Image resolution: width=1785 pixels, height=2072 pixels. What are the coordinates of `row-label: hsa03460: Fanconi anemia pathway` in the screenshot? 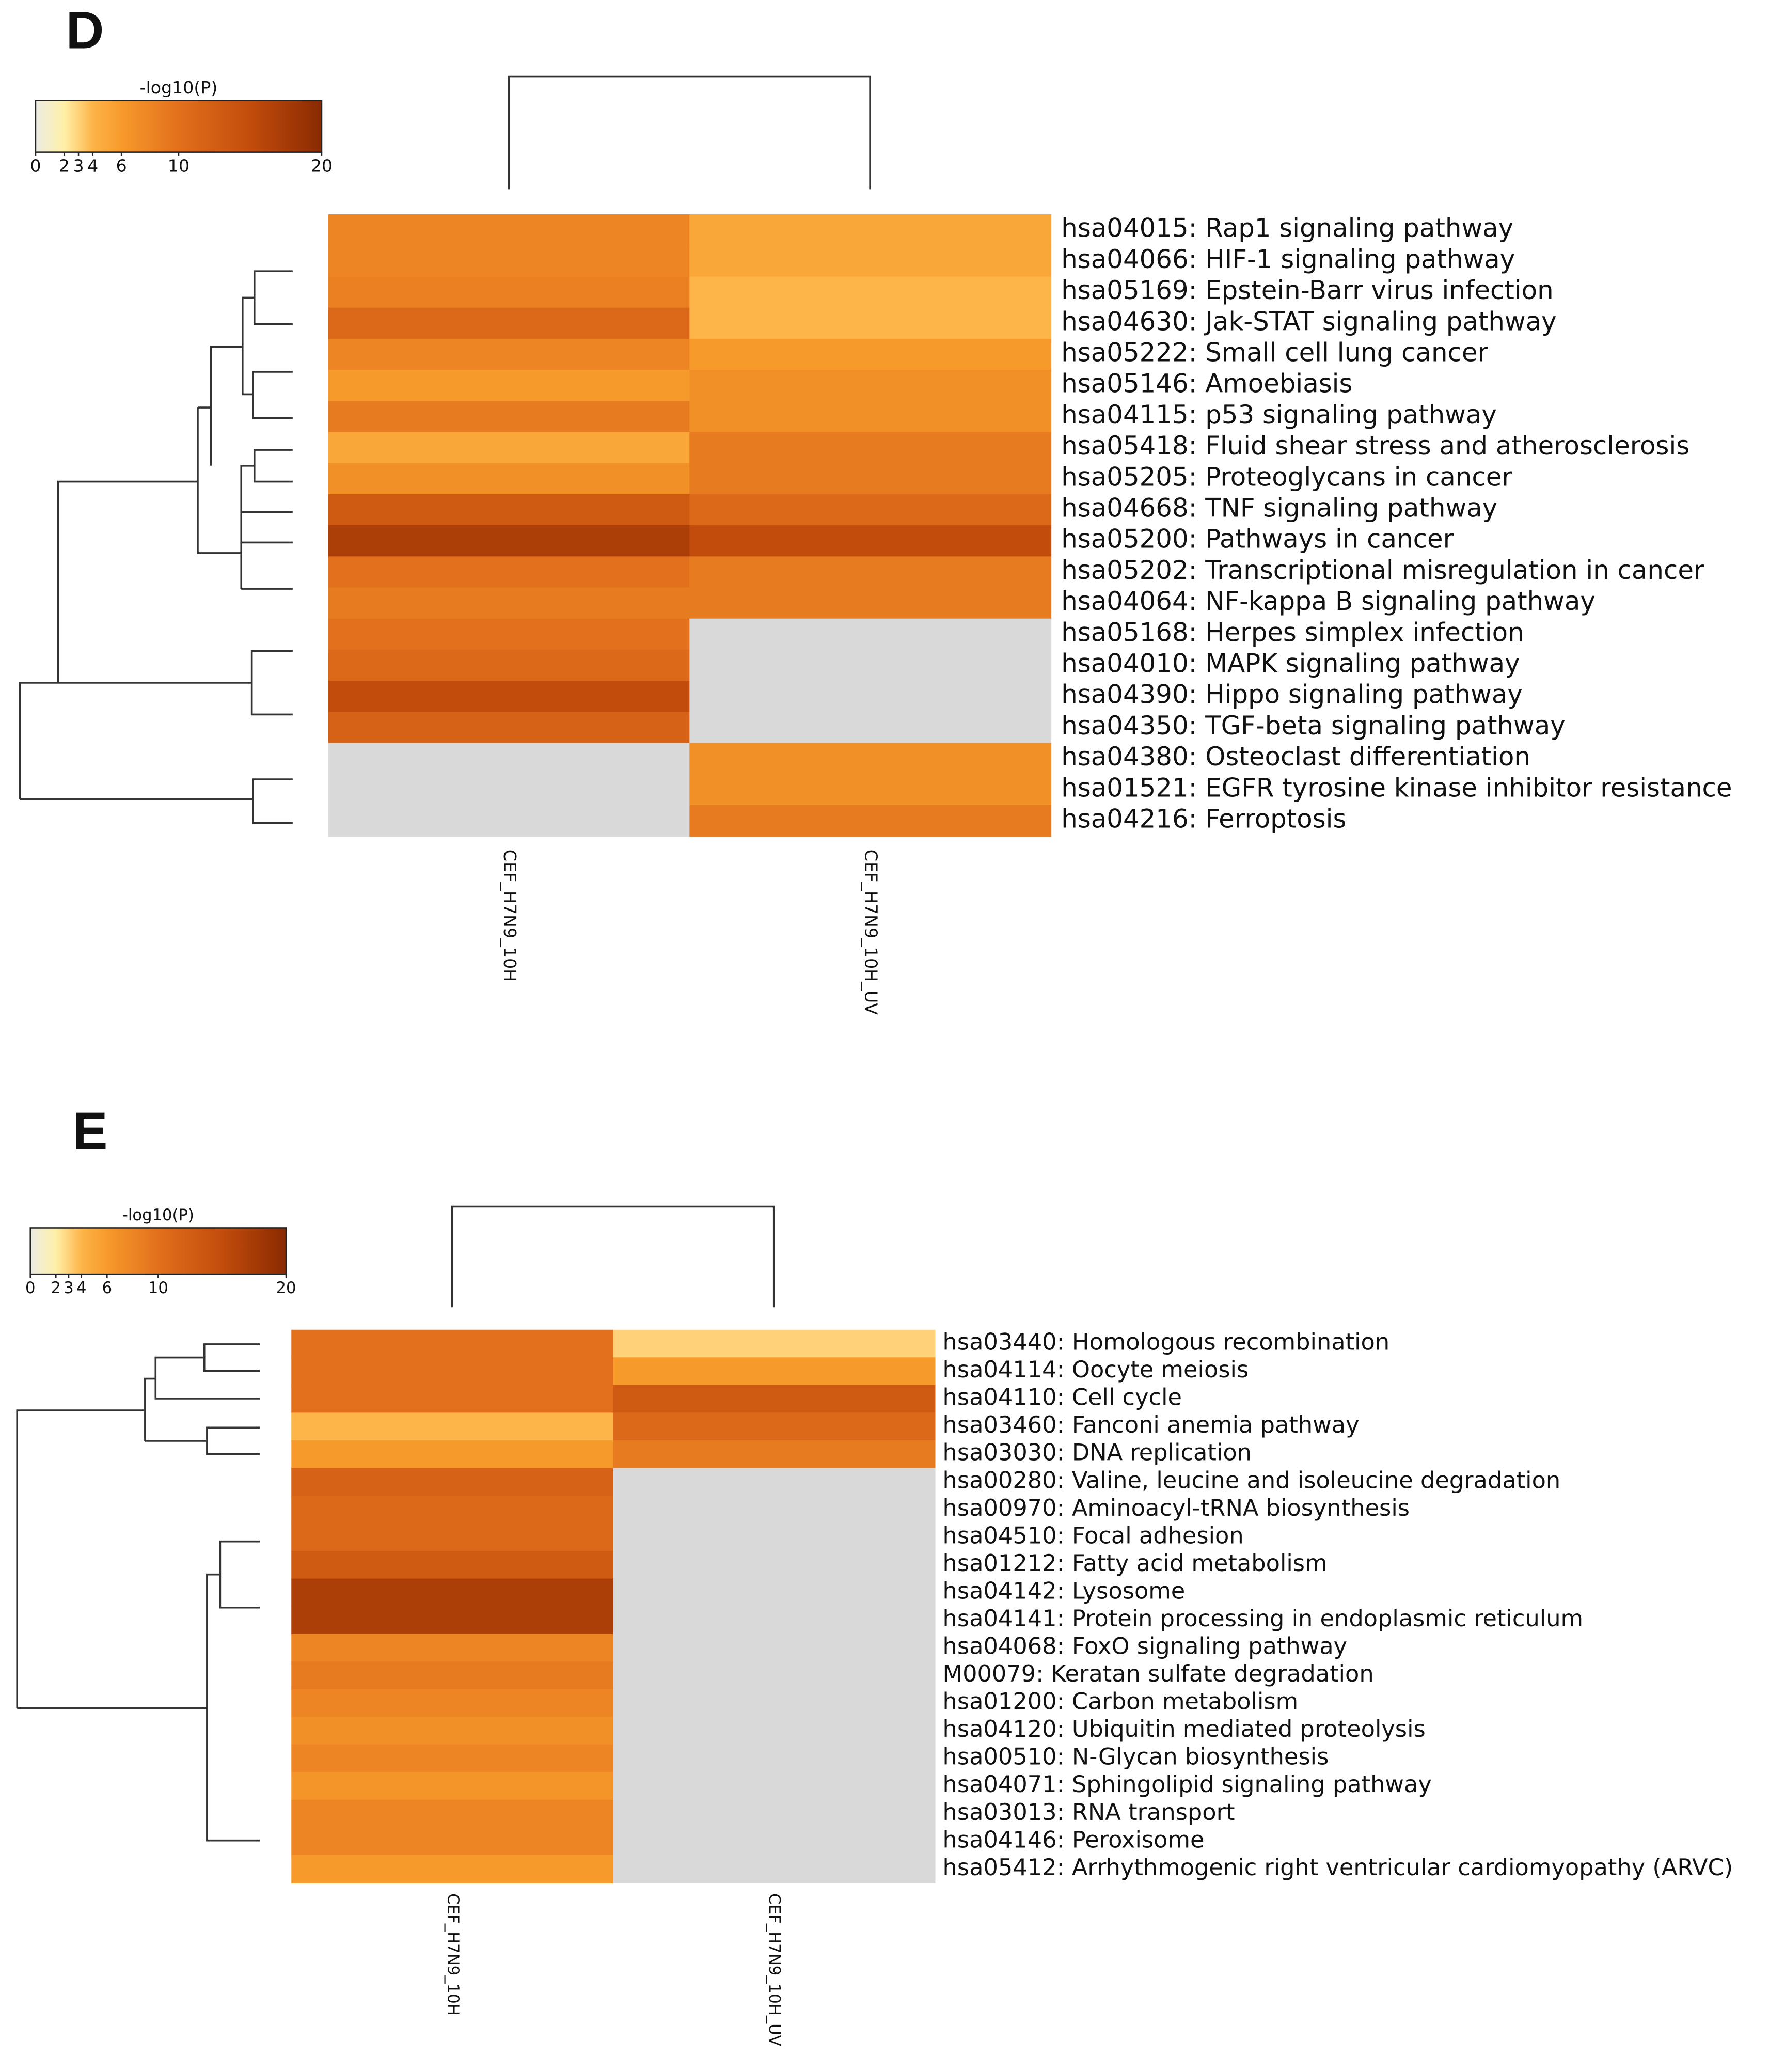 It's located at (1151, 1424).